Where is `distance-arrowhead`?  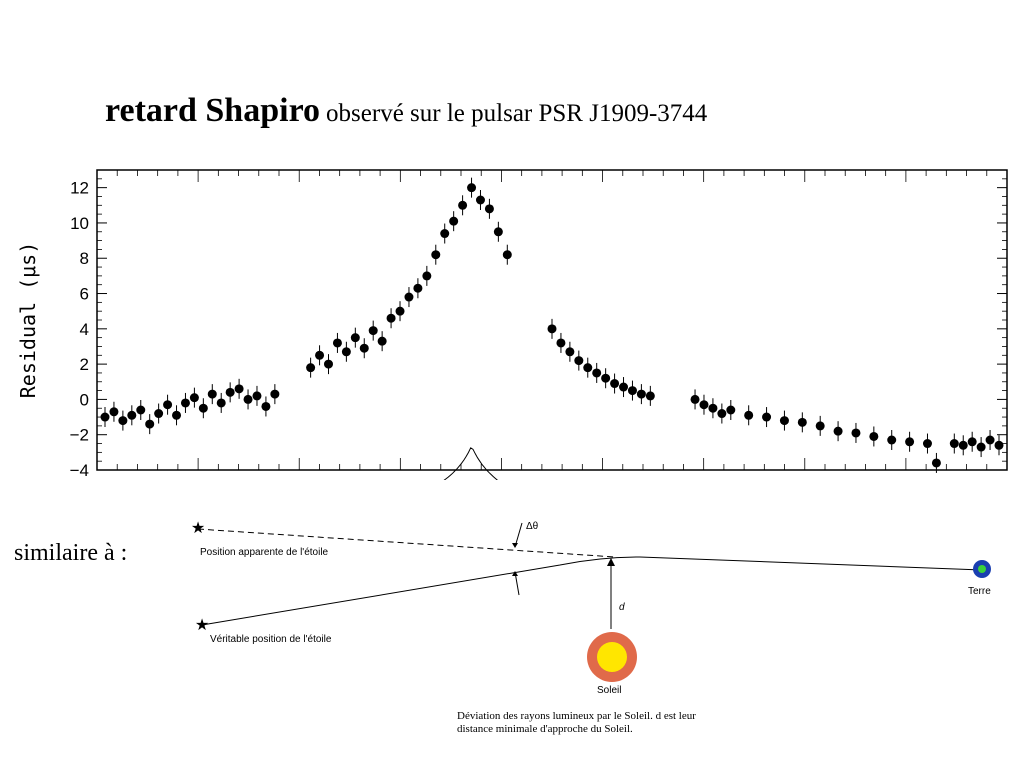 distance-arrowhead is located at coordinates (611, 562).